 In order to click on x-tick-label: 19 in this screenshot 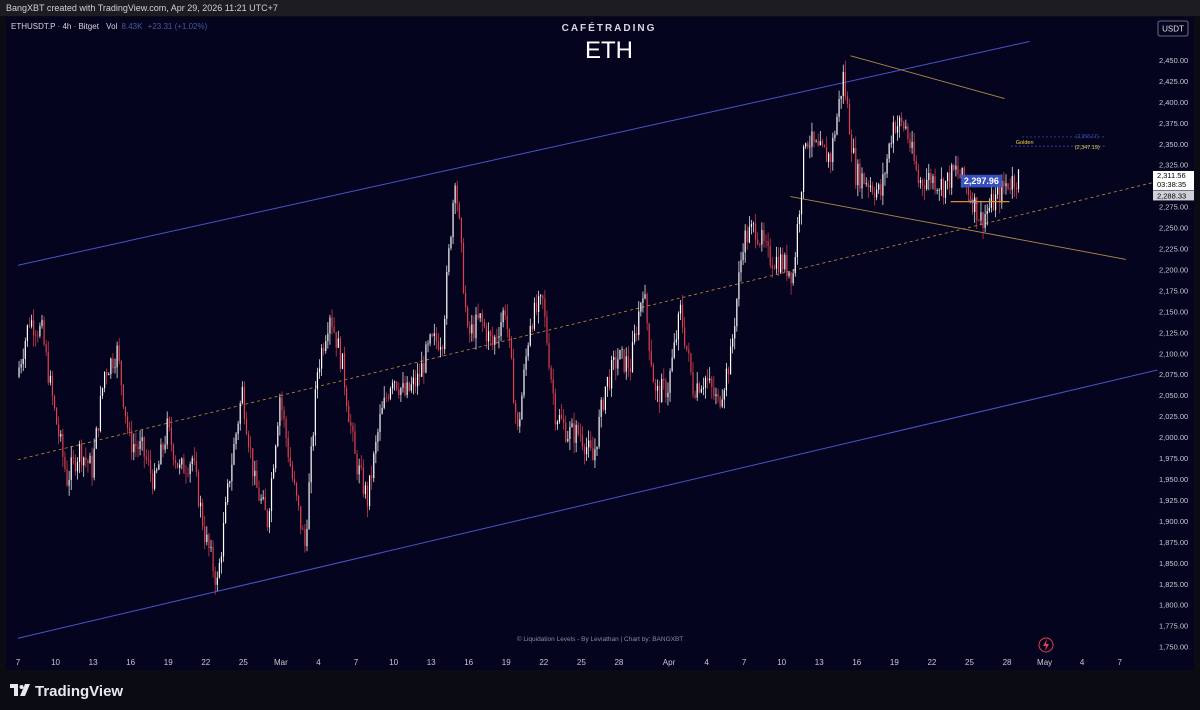, I will do `click(894, 662)`.